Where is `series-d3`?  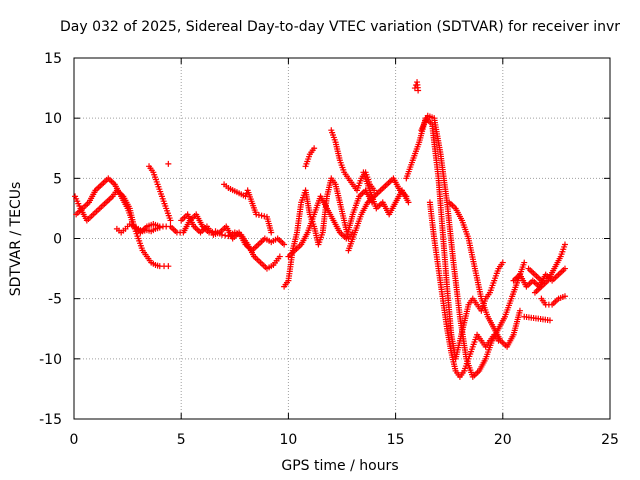
series-d3 is located at coordinates (464, 289).